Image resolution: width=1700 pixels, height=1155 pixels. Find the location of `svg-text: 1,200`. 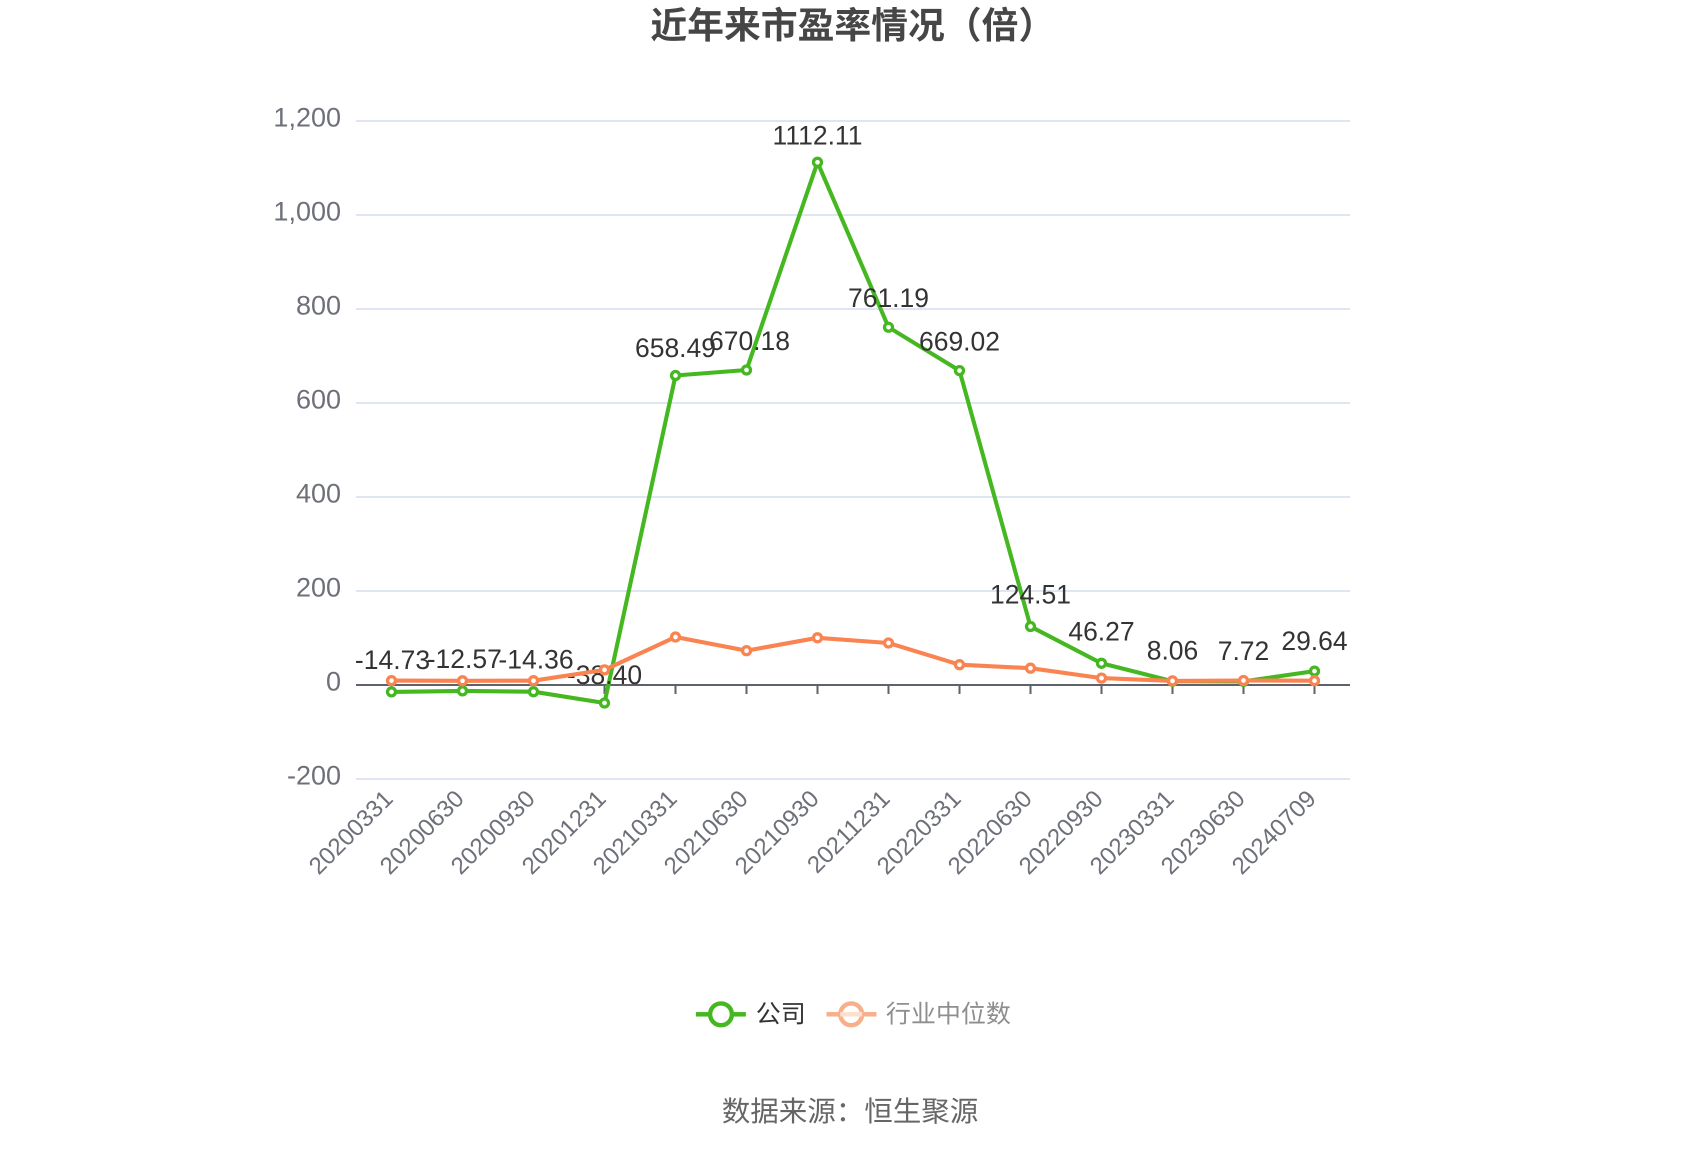

svg-text: 1,200 is located at coordinates (307, 118).